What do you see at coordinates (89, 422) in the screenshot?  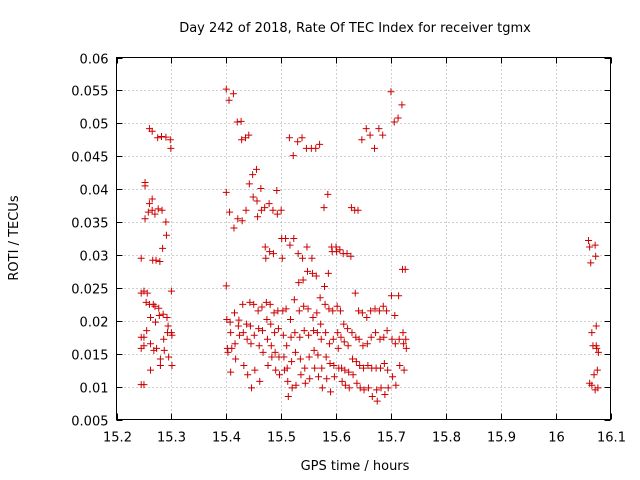 I see `y-tick-label: 0.005` at bounding box center [89, 422].